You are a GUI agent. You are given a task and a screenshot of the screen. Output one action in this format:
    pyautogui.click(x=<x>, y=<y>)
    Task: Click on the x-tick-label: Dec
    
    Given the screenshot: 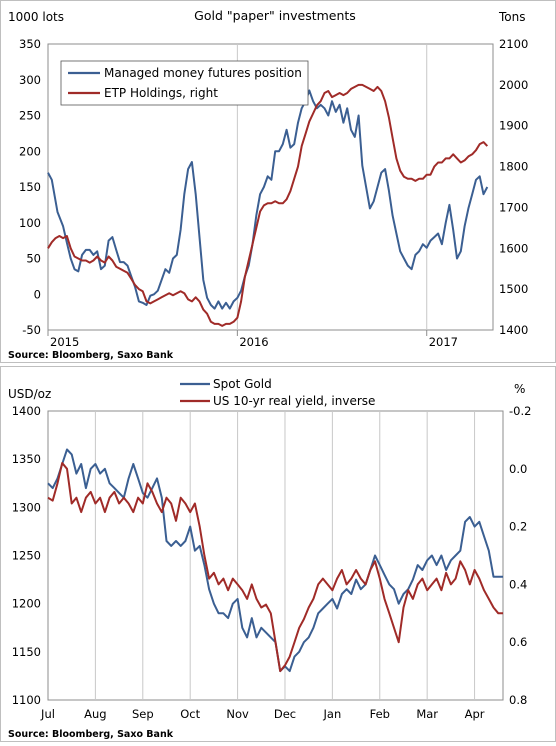 What is the action you would take?
    pyautogui.click(x=285, y=714)
    